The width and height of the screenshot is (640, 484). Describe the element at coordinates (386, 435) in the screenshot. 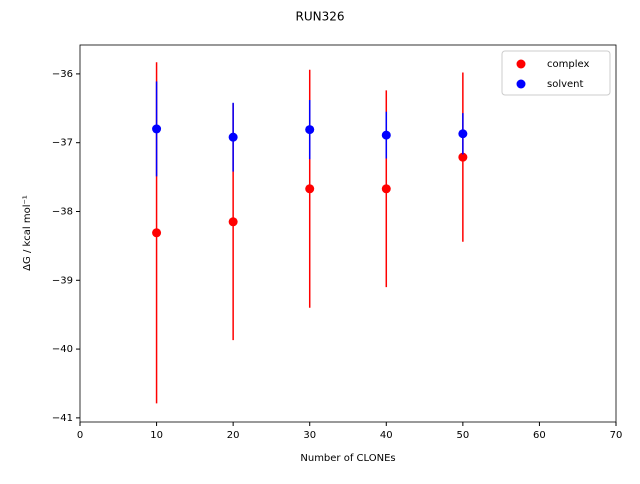

I see `x-tick-label: 40` at that location.